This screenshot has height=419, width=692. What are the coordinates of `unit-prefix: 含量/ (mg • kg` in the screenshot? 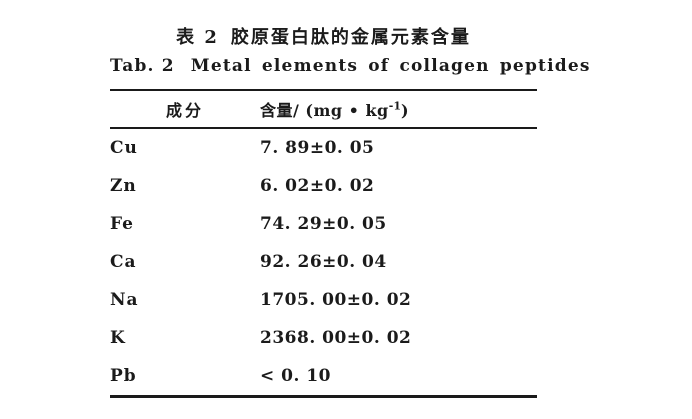 It's located at (324, 110).